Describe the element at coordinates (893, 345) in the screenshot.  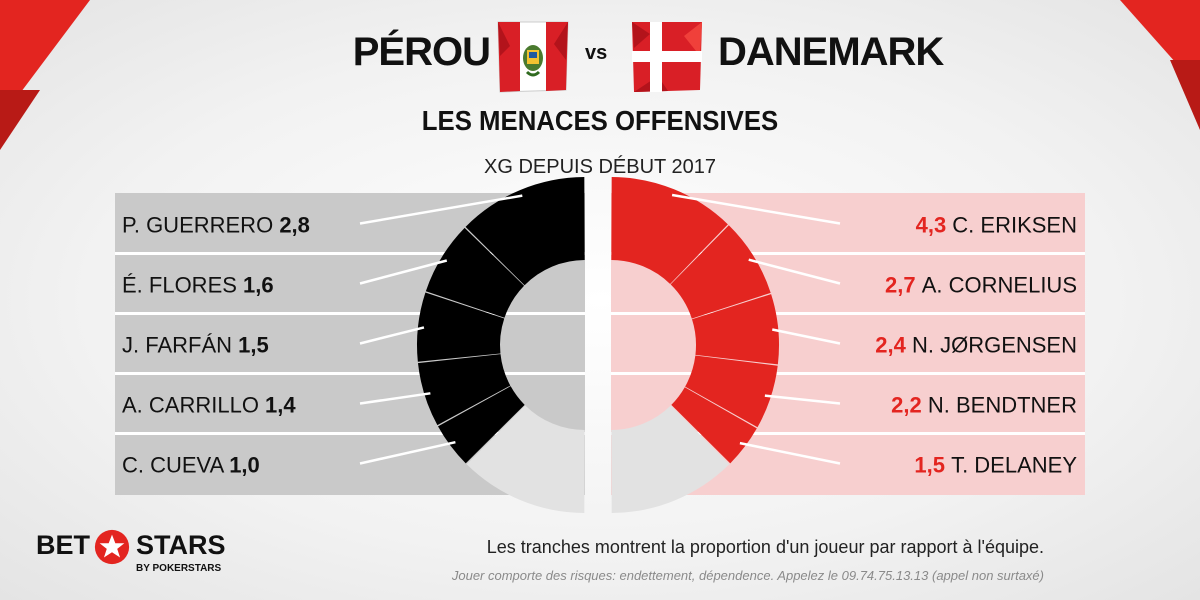
I see `player-xg-value: 2,4` at that location.